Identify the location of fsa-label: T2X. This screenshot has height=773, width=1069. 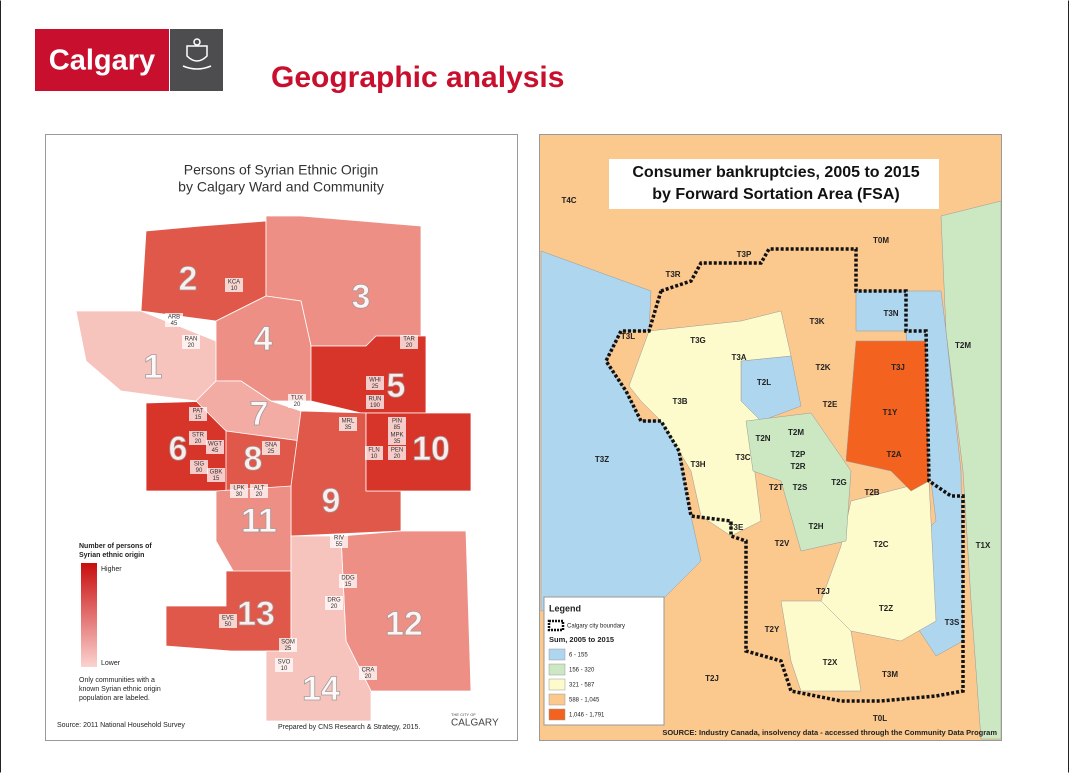
(830, 662).